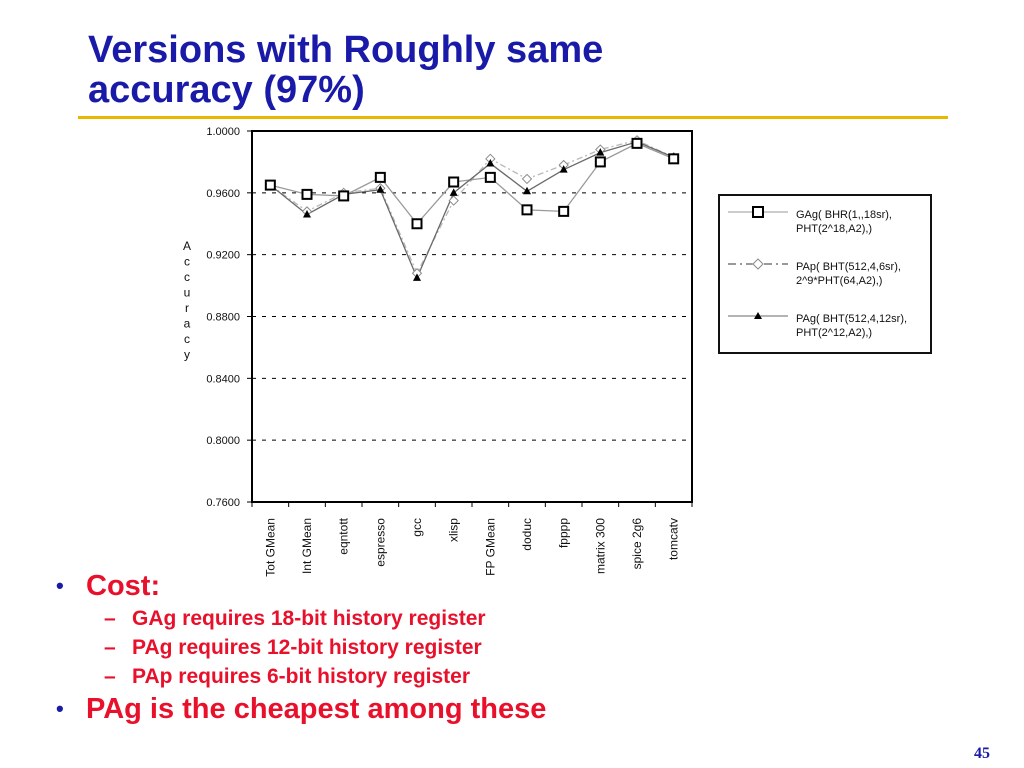 This screenshot has width=1024, height=768. I want to click on legend-item-pag: PAg( BHT(512,4,12sr), PHT(2^12,A2),), so click(825, 328).